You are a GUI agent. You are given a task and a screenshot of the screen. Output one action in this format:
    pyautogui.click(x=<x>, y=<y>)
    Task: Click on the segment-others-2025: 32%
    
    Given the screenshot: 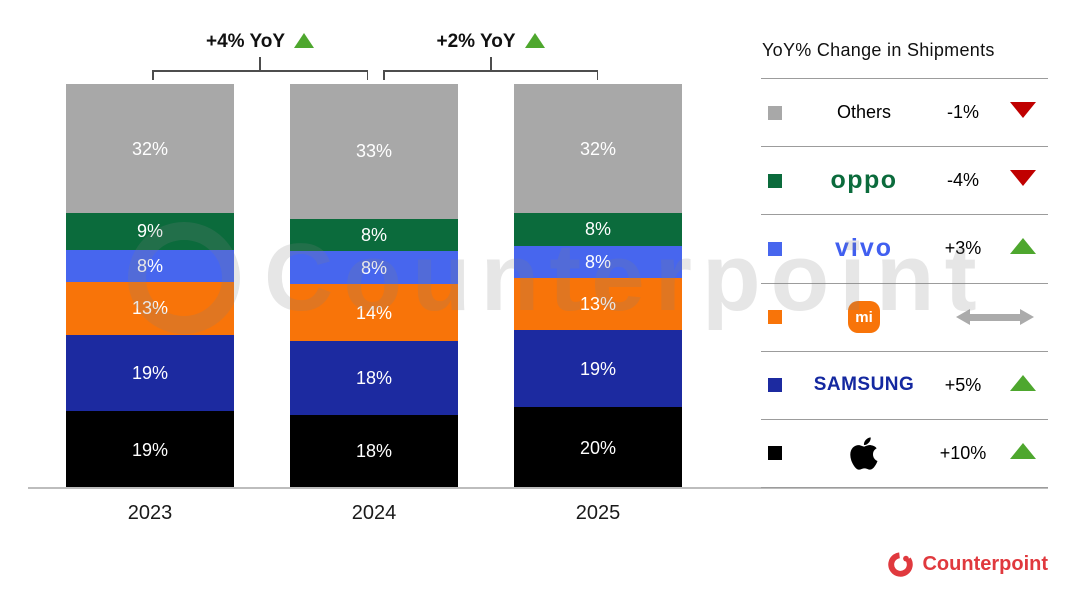 What is the action you would take?
    pyautogui.click(x=598, y=149)
    